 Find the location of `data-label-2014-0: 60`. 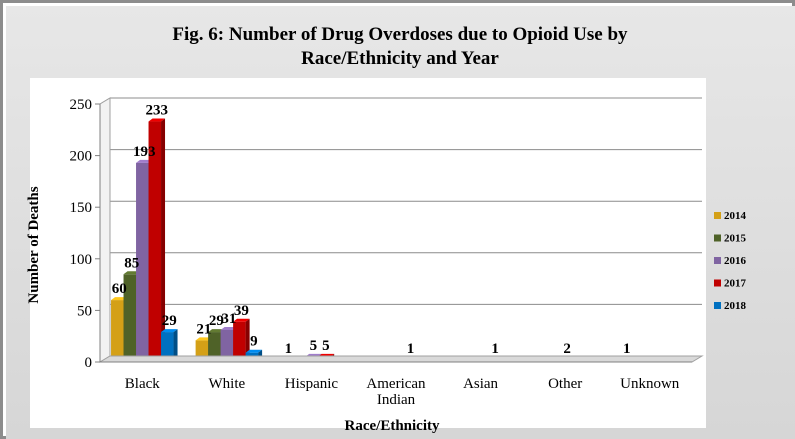

data-label-2014-0: 60 is located at coordinates (119, 289).